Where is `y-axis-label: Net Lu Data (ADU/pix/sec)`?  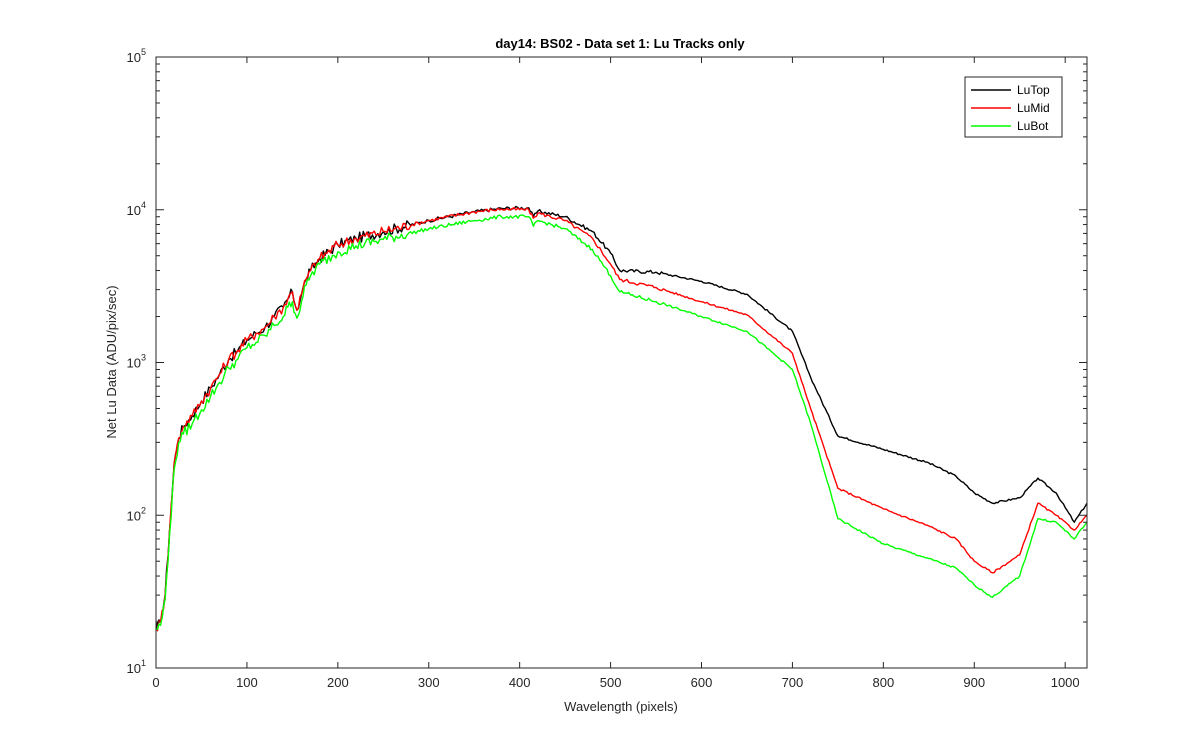
y-axis-label: Net Lu Data (ADU/pix/sec) is located at coordinates (111, 361).